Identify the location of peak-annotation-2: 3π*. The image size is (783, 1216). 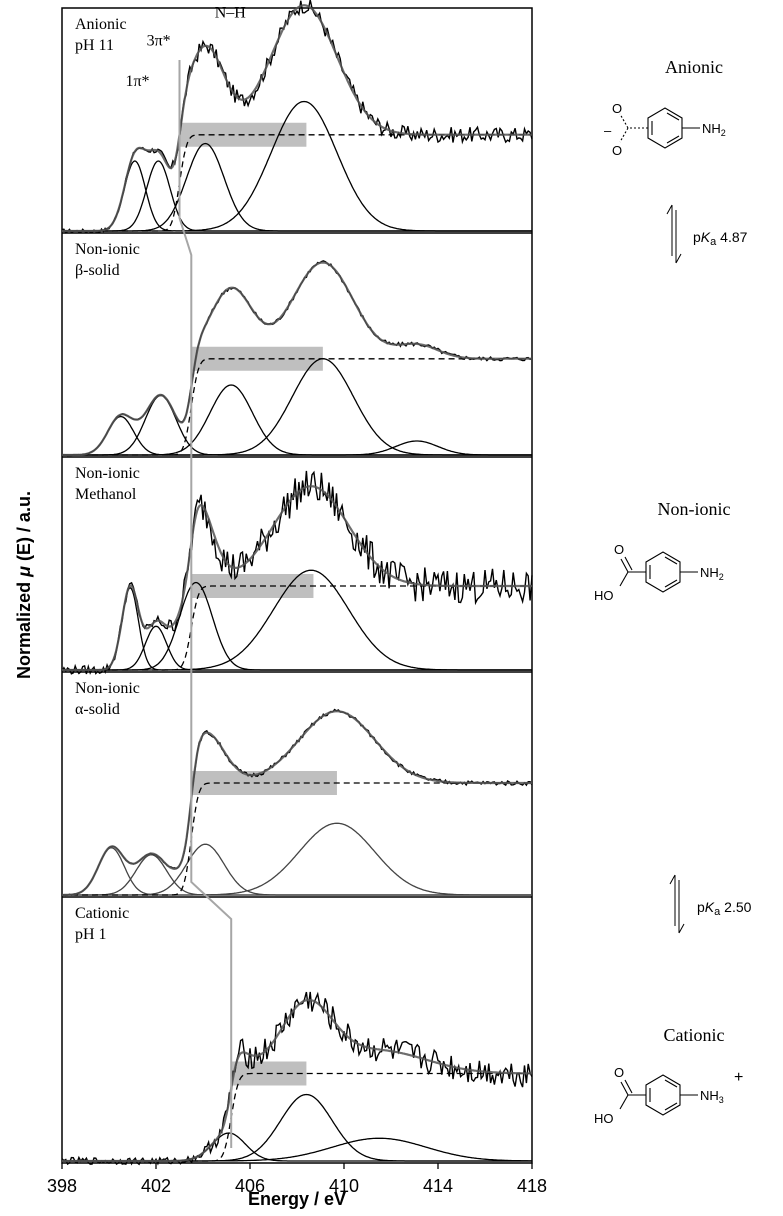
(159, 41).